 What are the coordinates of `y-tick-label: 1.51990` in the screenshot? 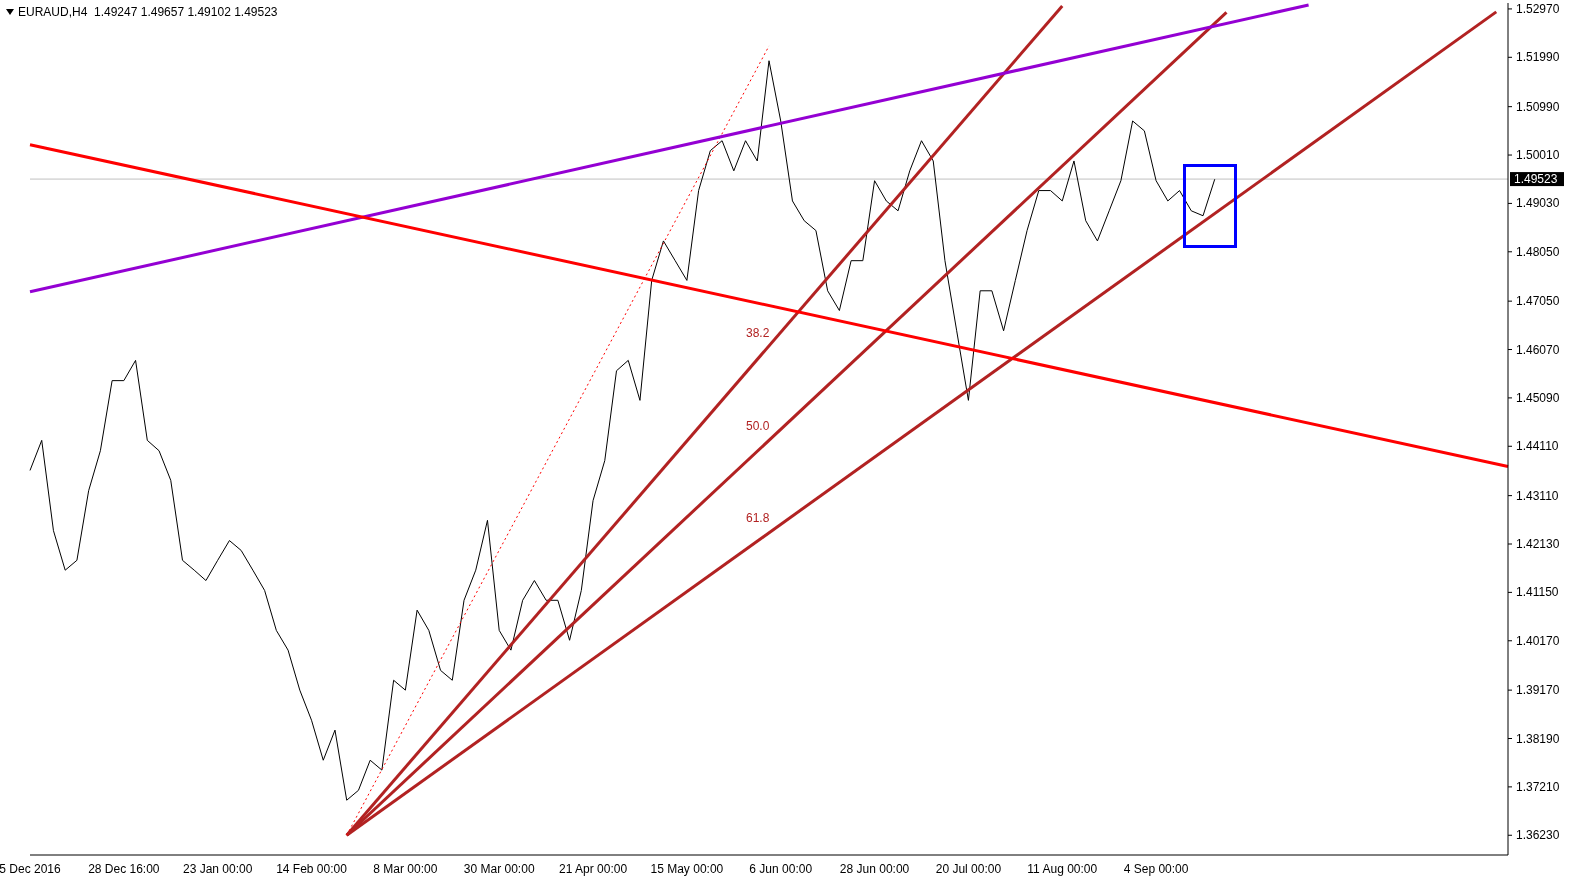 It's located at (1538, 57).